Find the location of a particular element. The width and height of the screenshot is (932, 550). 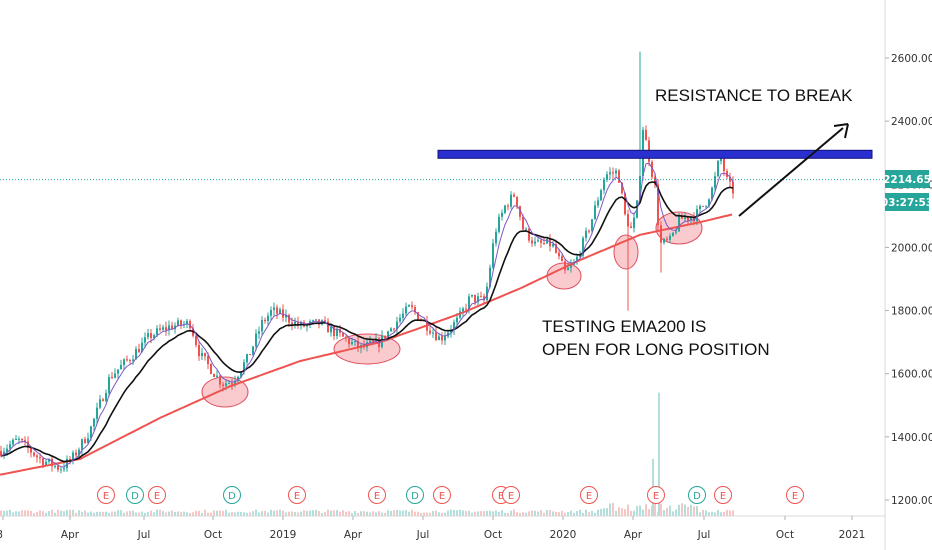

resistance-band is located at coordinates (655, 154).